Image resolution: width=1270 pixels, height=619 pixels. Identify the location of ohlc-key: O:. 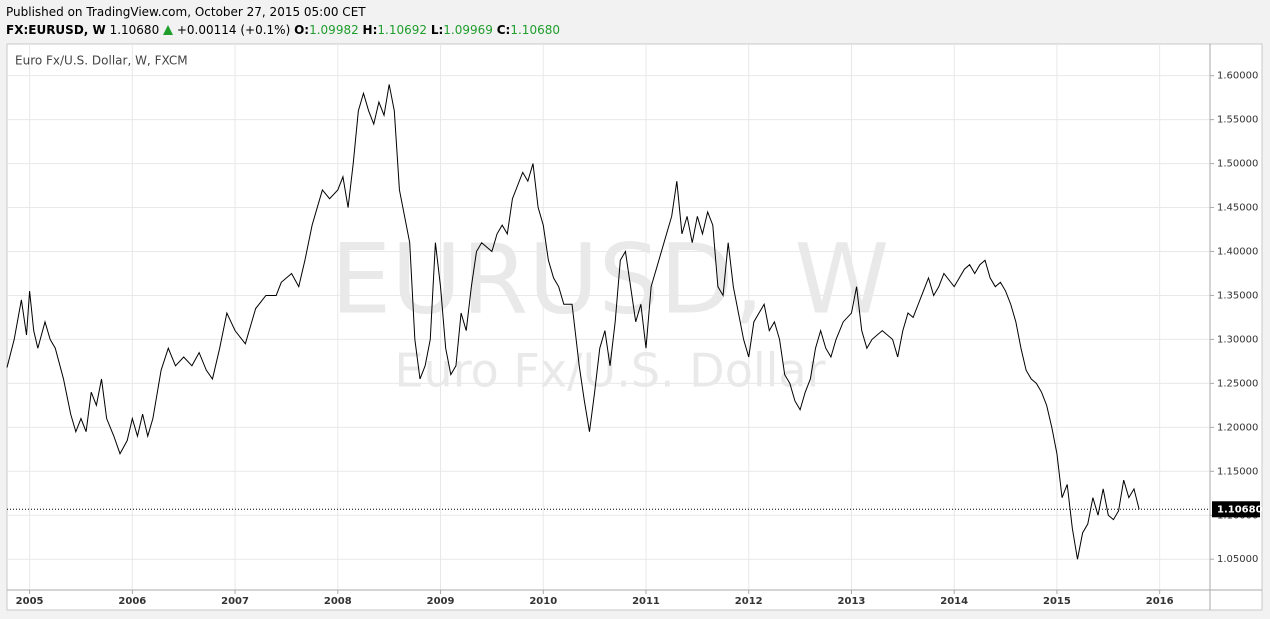
(302, 30).